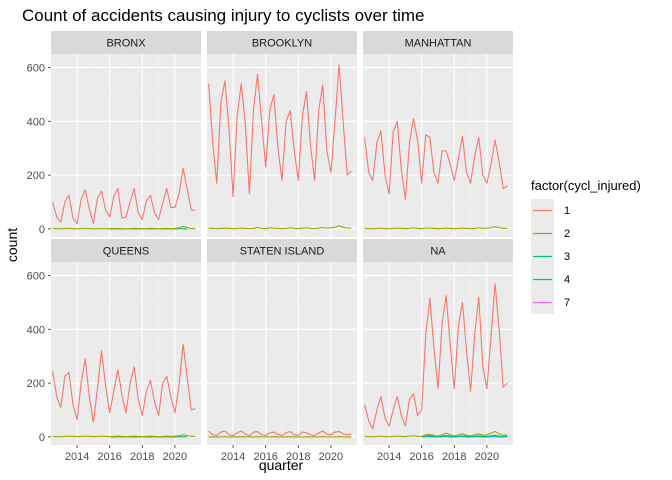 This screenshot has width=672, height=480. I want to click on legend: factor(cycl_injured) 1 2 3 4 7, so click(586, 246).